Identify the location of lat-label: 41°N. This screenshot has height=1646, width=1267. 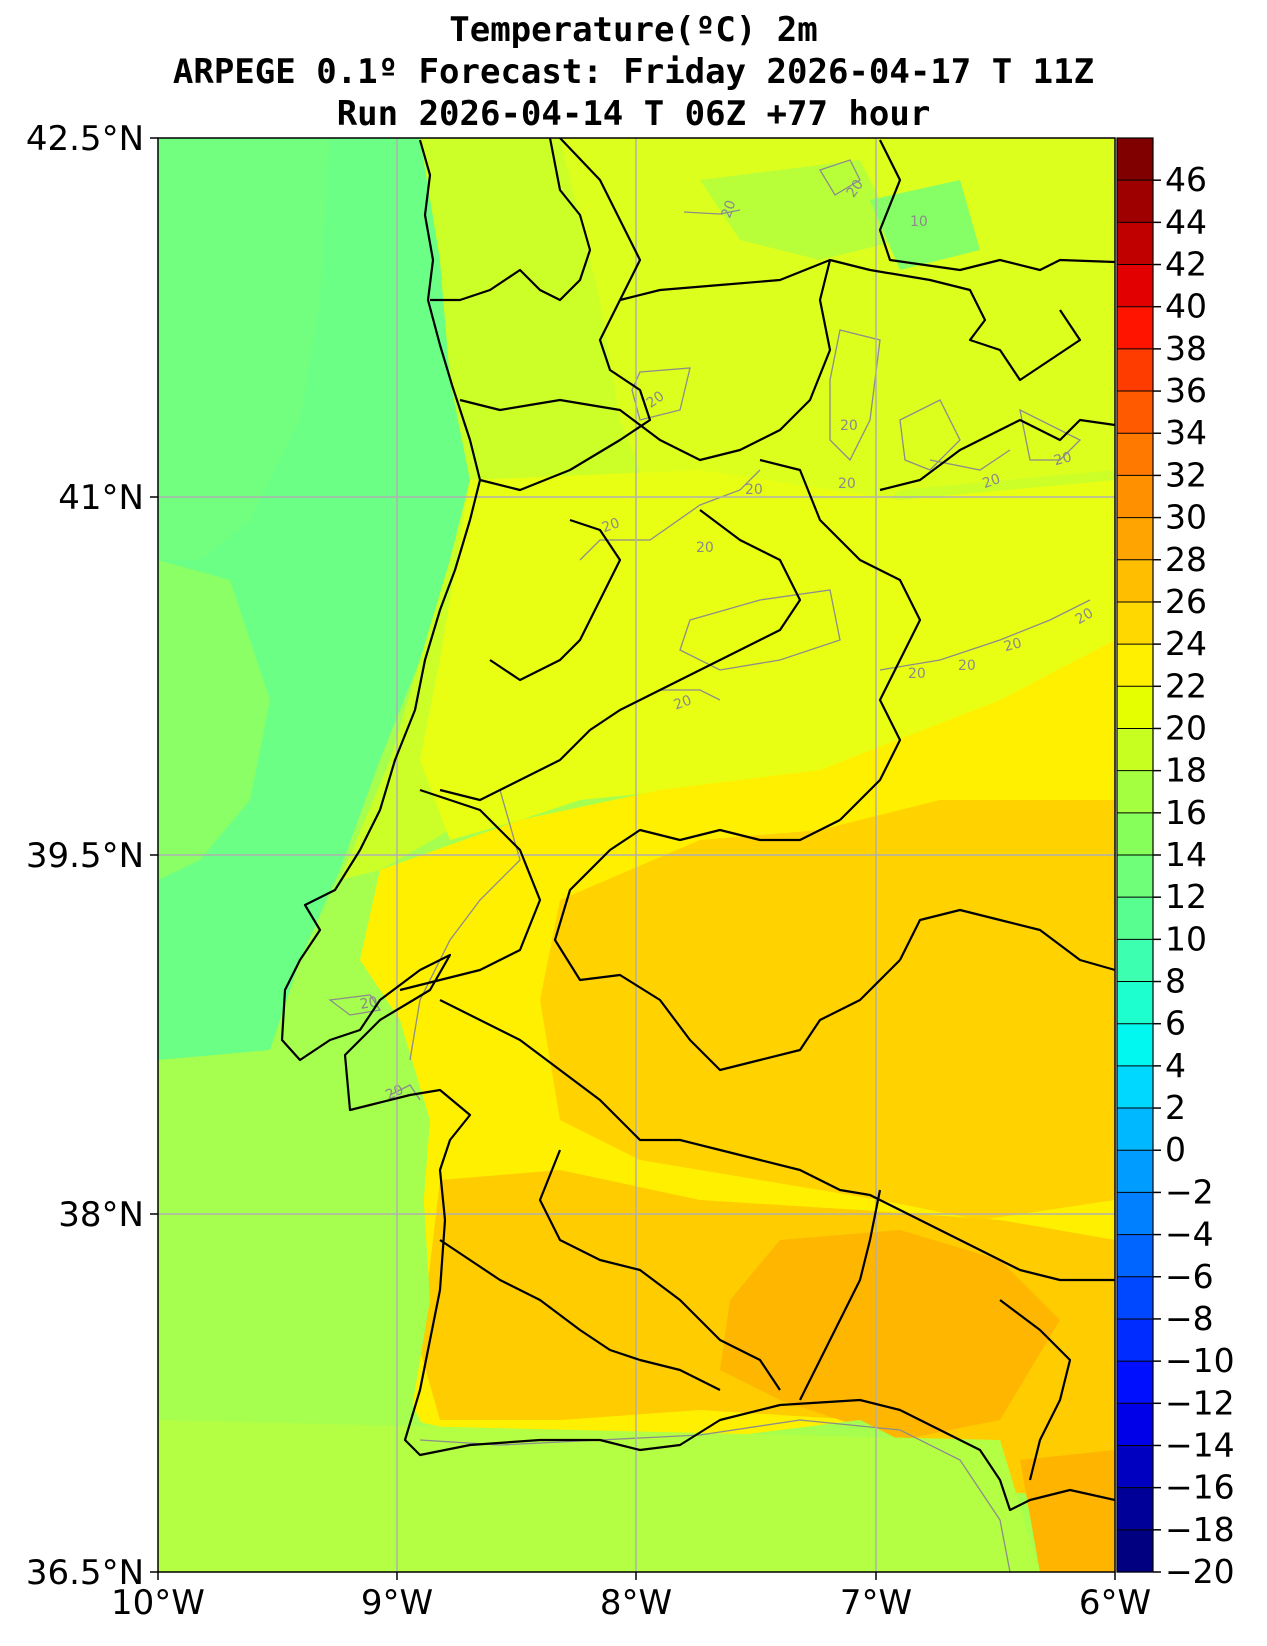
(101, 498).